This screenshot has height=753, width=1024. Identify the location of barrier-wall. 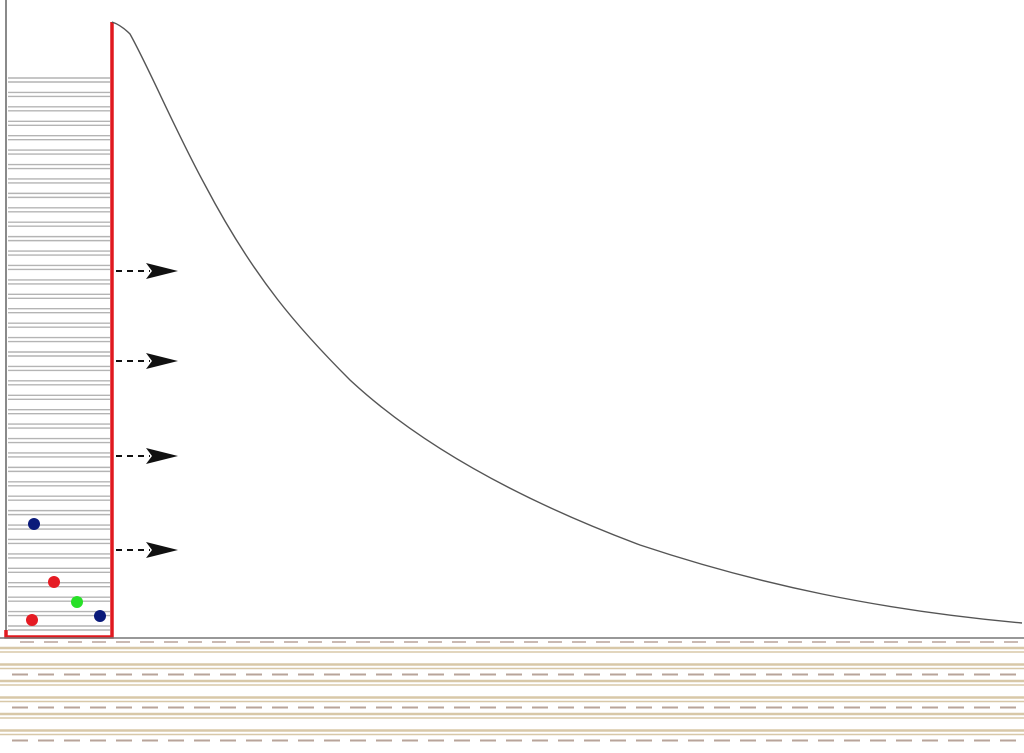
(59, 330).